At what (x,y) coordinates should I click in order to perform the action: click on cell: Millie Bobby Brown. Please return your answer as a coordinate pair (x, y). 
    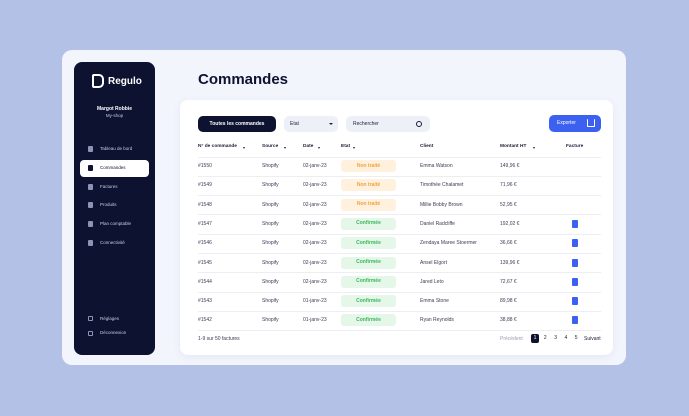
    Looking at the image, I should click on (441, 204).